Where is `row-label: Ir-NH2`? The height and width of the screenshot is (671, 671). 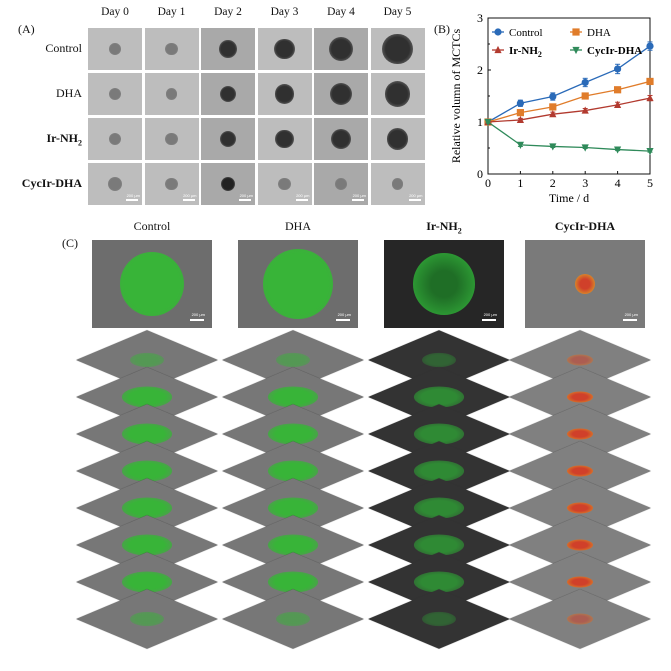 row-label: Ir-NH2 is located at coordinates (64, 139).